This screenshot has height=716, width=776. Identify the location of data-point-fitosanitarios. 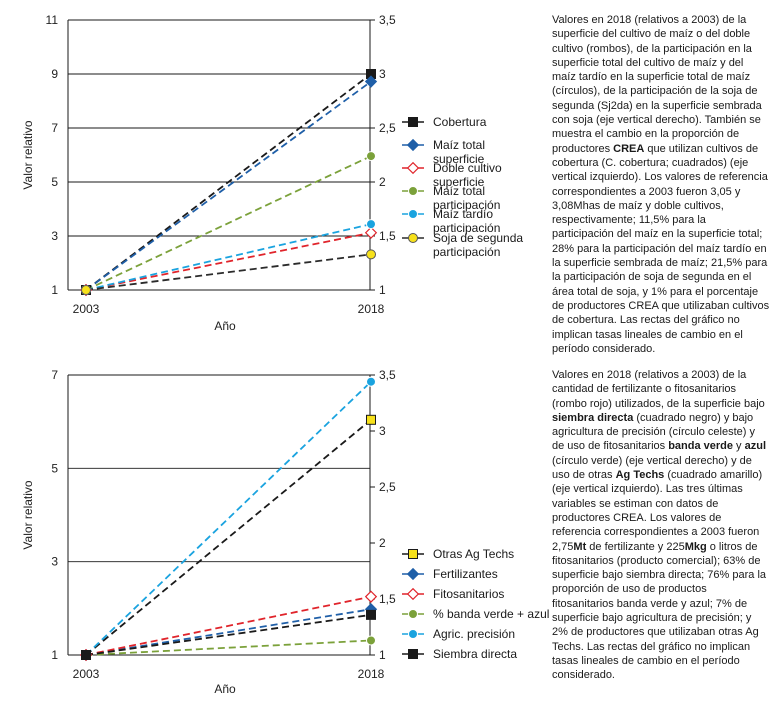
(371, 596).